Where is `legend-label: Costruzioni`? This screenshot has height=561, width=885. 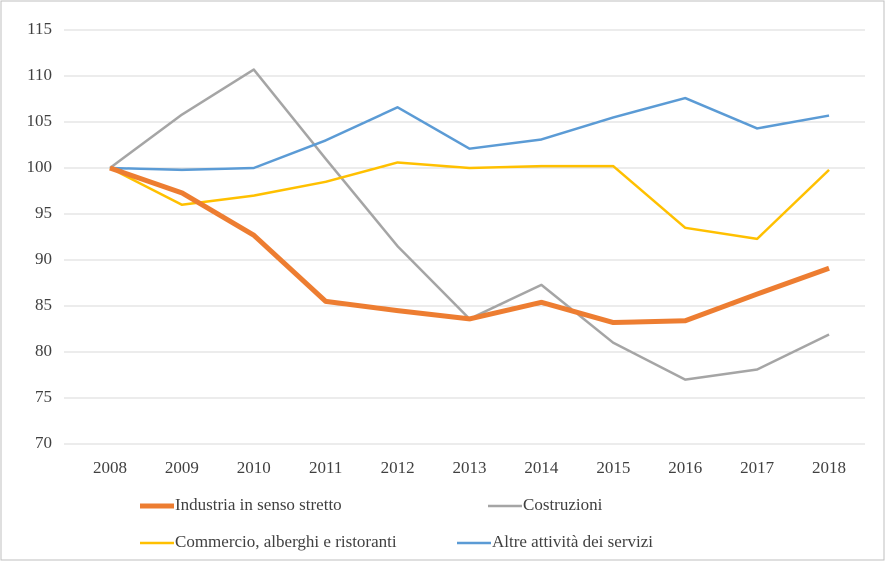 legend-label: Costruzioni is located at coordinates (563, 504).